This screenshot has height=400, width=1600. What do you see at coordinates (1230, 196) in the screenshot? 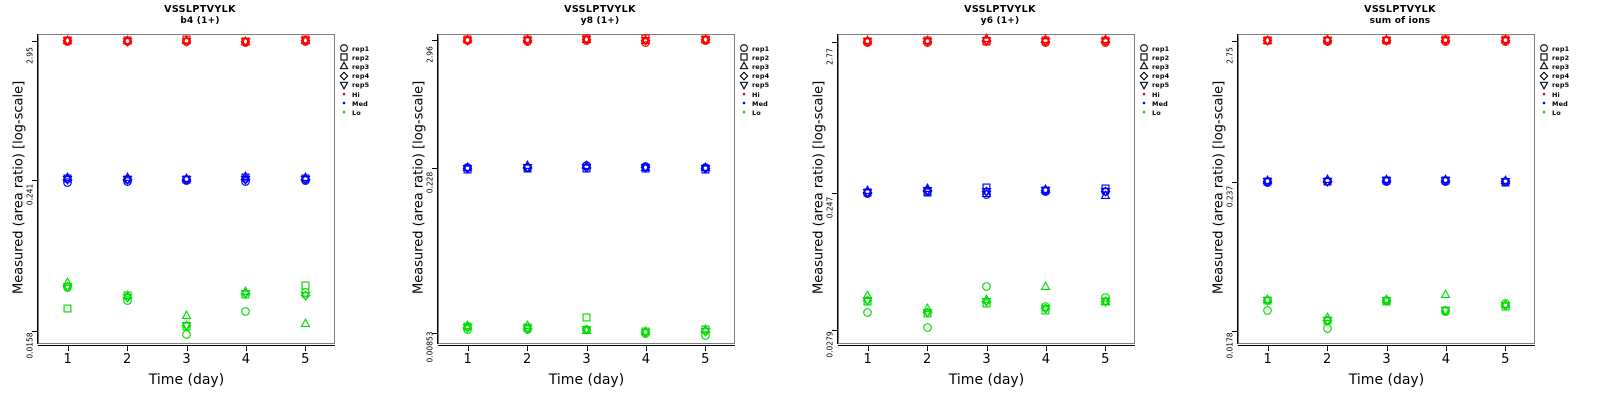
I see `y-axis-tick-label: 0.237` at bounding box center [1230, 196].